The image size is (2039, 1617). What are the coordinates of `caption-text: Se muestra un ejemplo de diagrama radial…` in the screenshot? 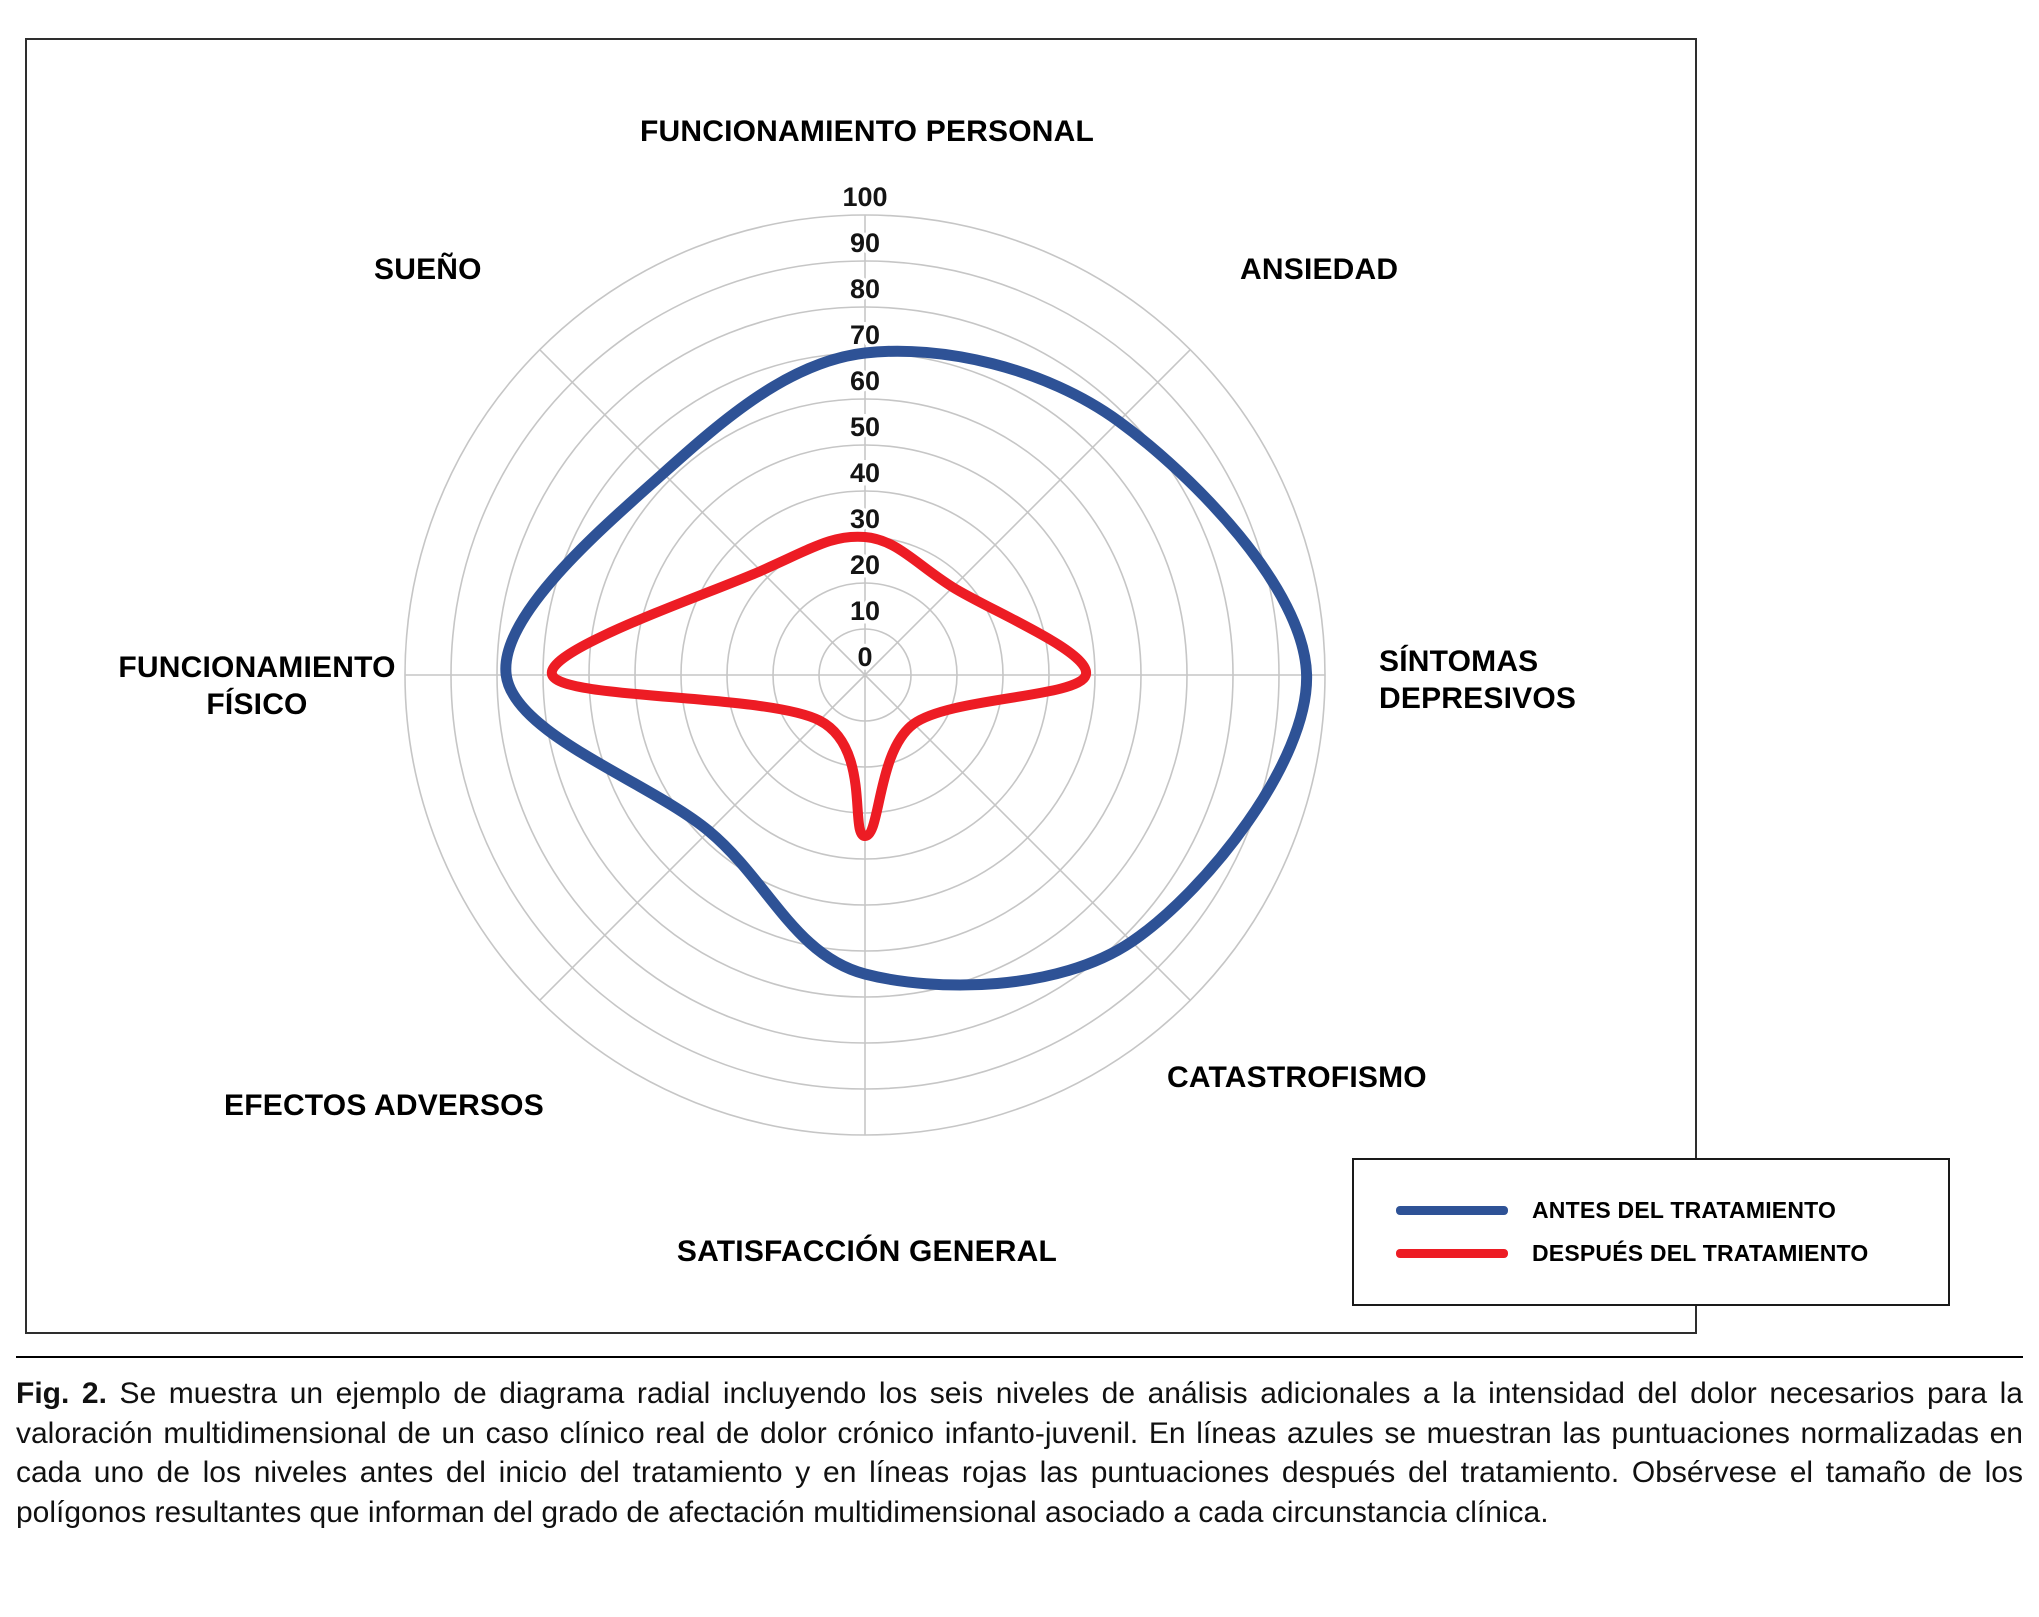 It's located at (1019, 1453).